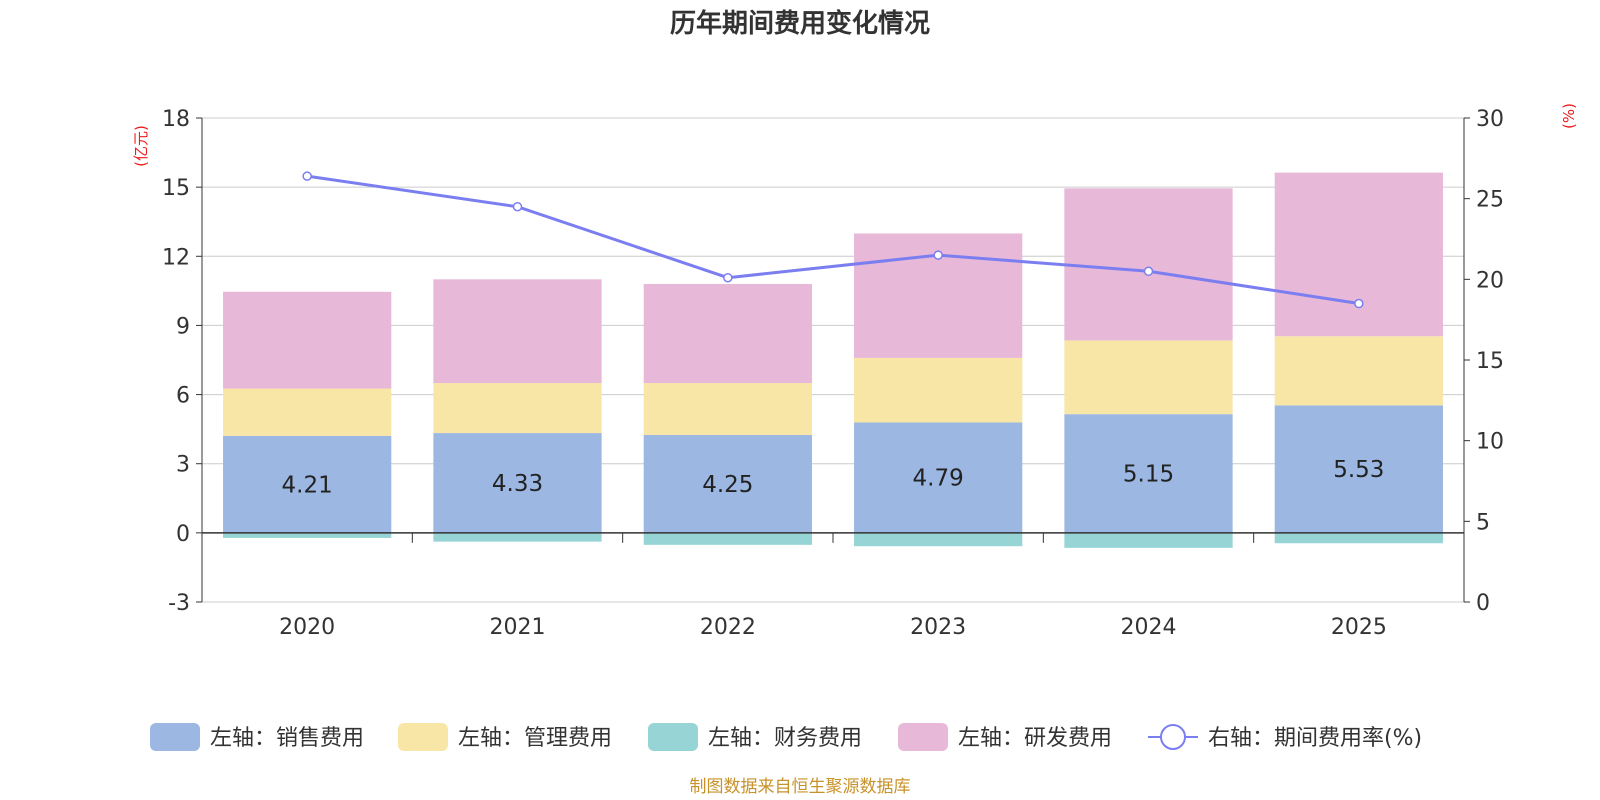  I want to click on right-axis-tick-label: 15, so click(1490, 361).